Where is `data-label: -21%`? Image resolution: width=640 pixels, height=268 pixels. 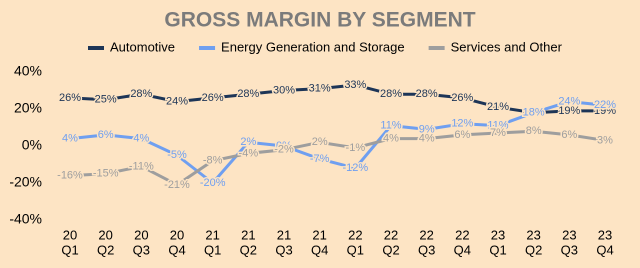 data-label: -21% is located at coordinates (177, 185).